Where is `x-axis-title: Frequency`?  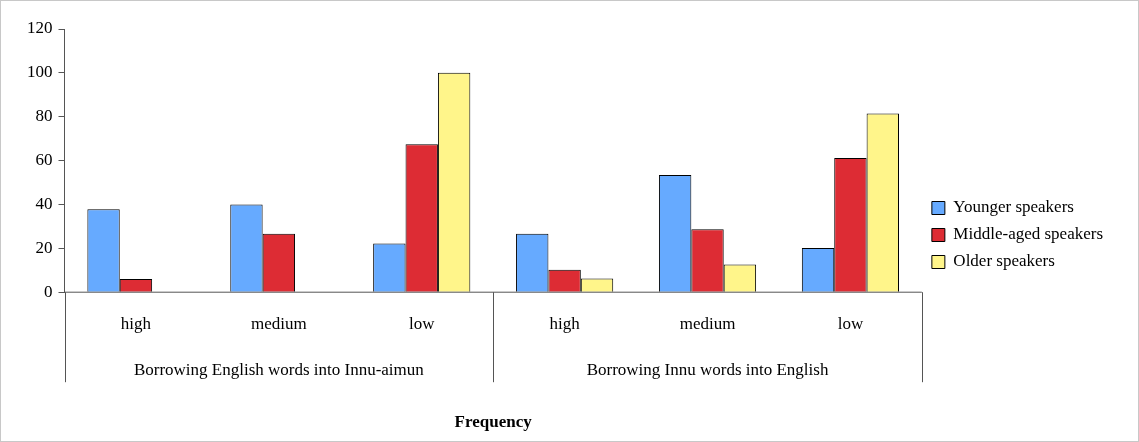
x-axis-title: Frequency is located at coordinates (493, 422).